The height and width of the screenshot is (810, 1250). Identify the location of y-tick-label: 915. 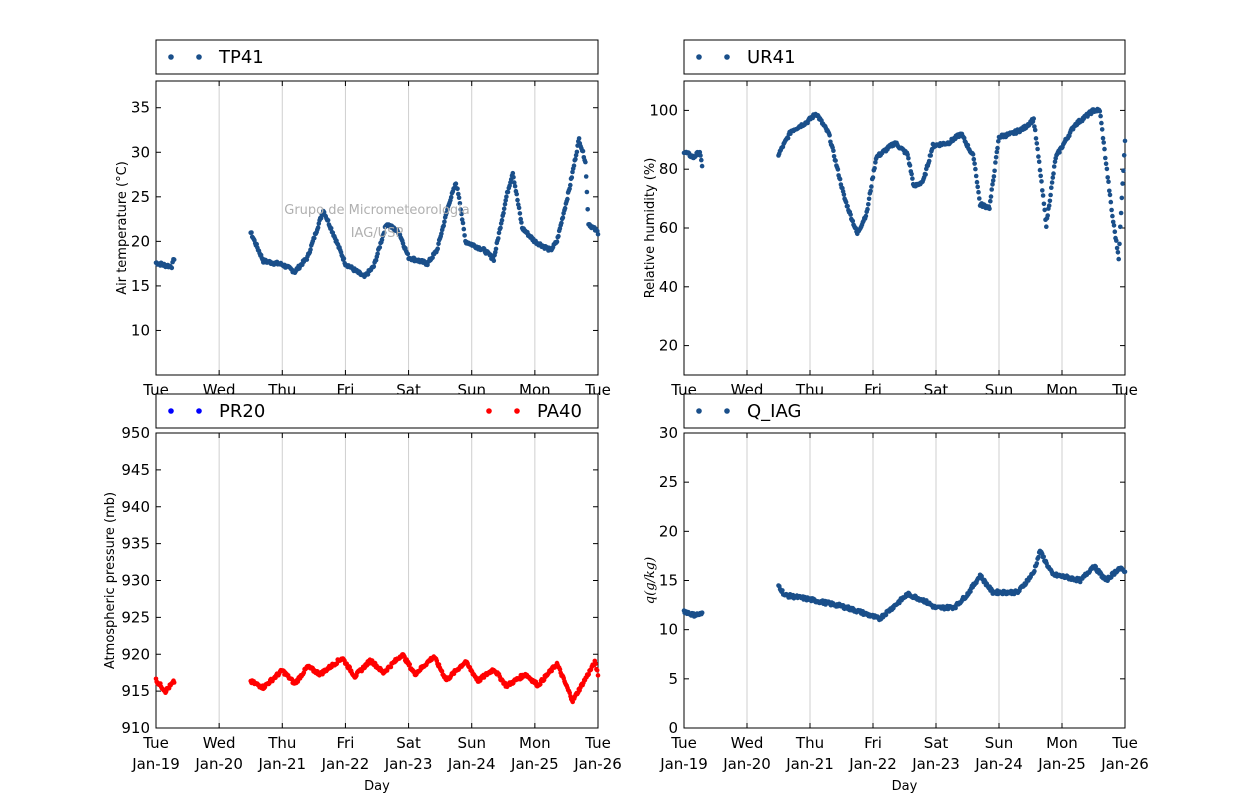
(135, 691).